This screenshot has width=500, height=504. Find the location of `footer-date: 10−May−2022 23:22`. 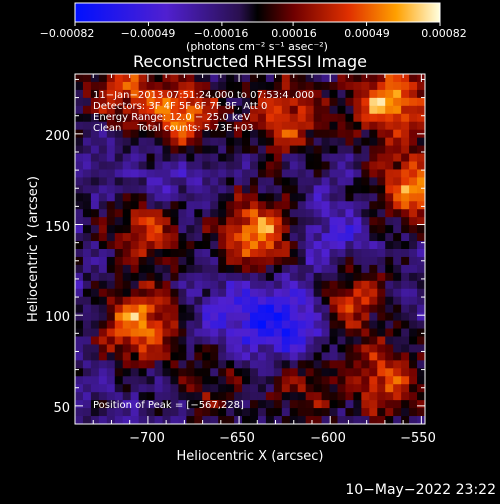

footer-date: 10−May−2022 23:22 is located at coordinates (420, 490).